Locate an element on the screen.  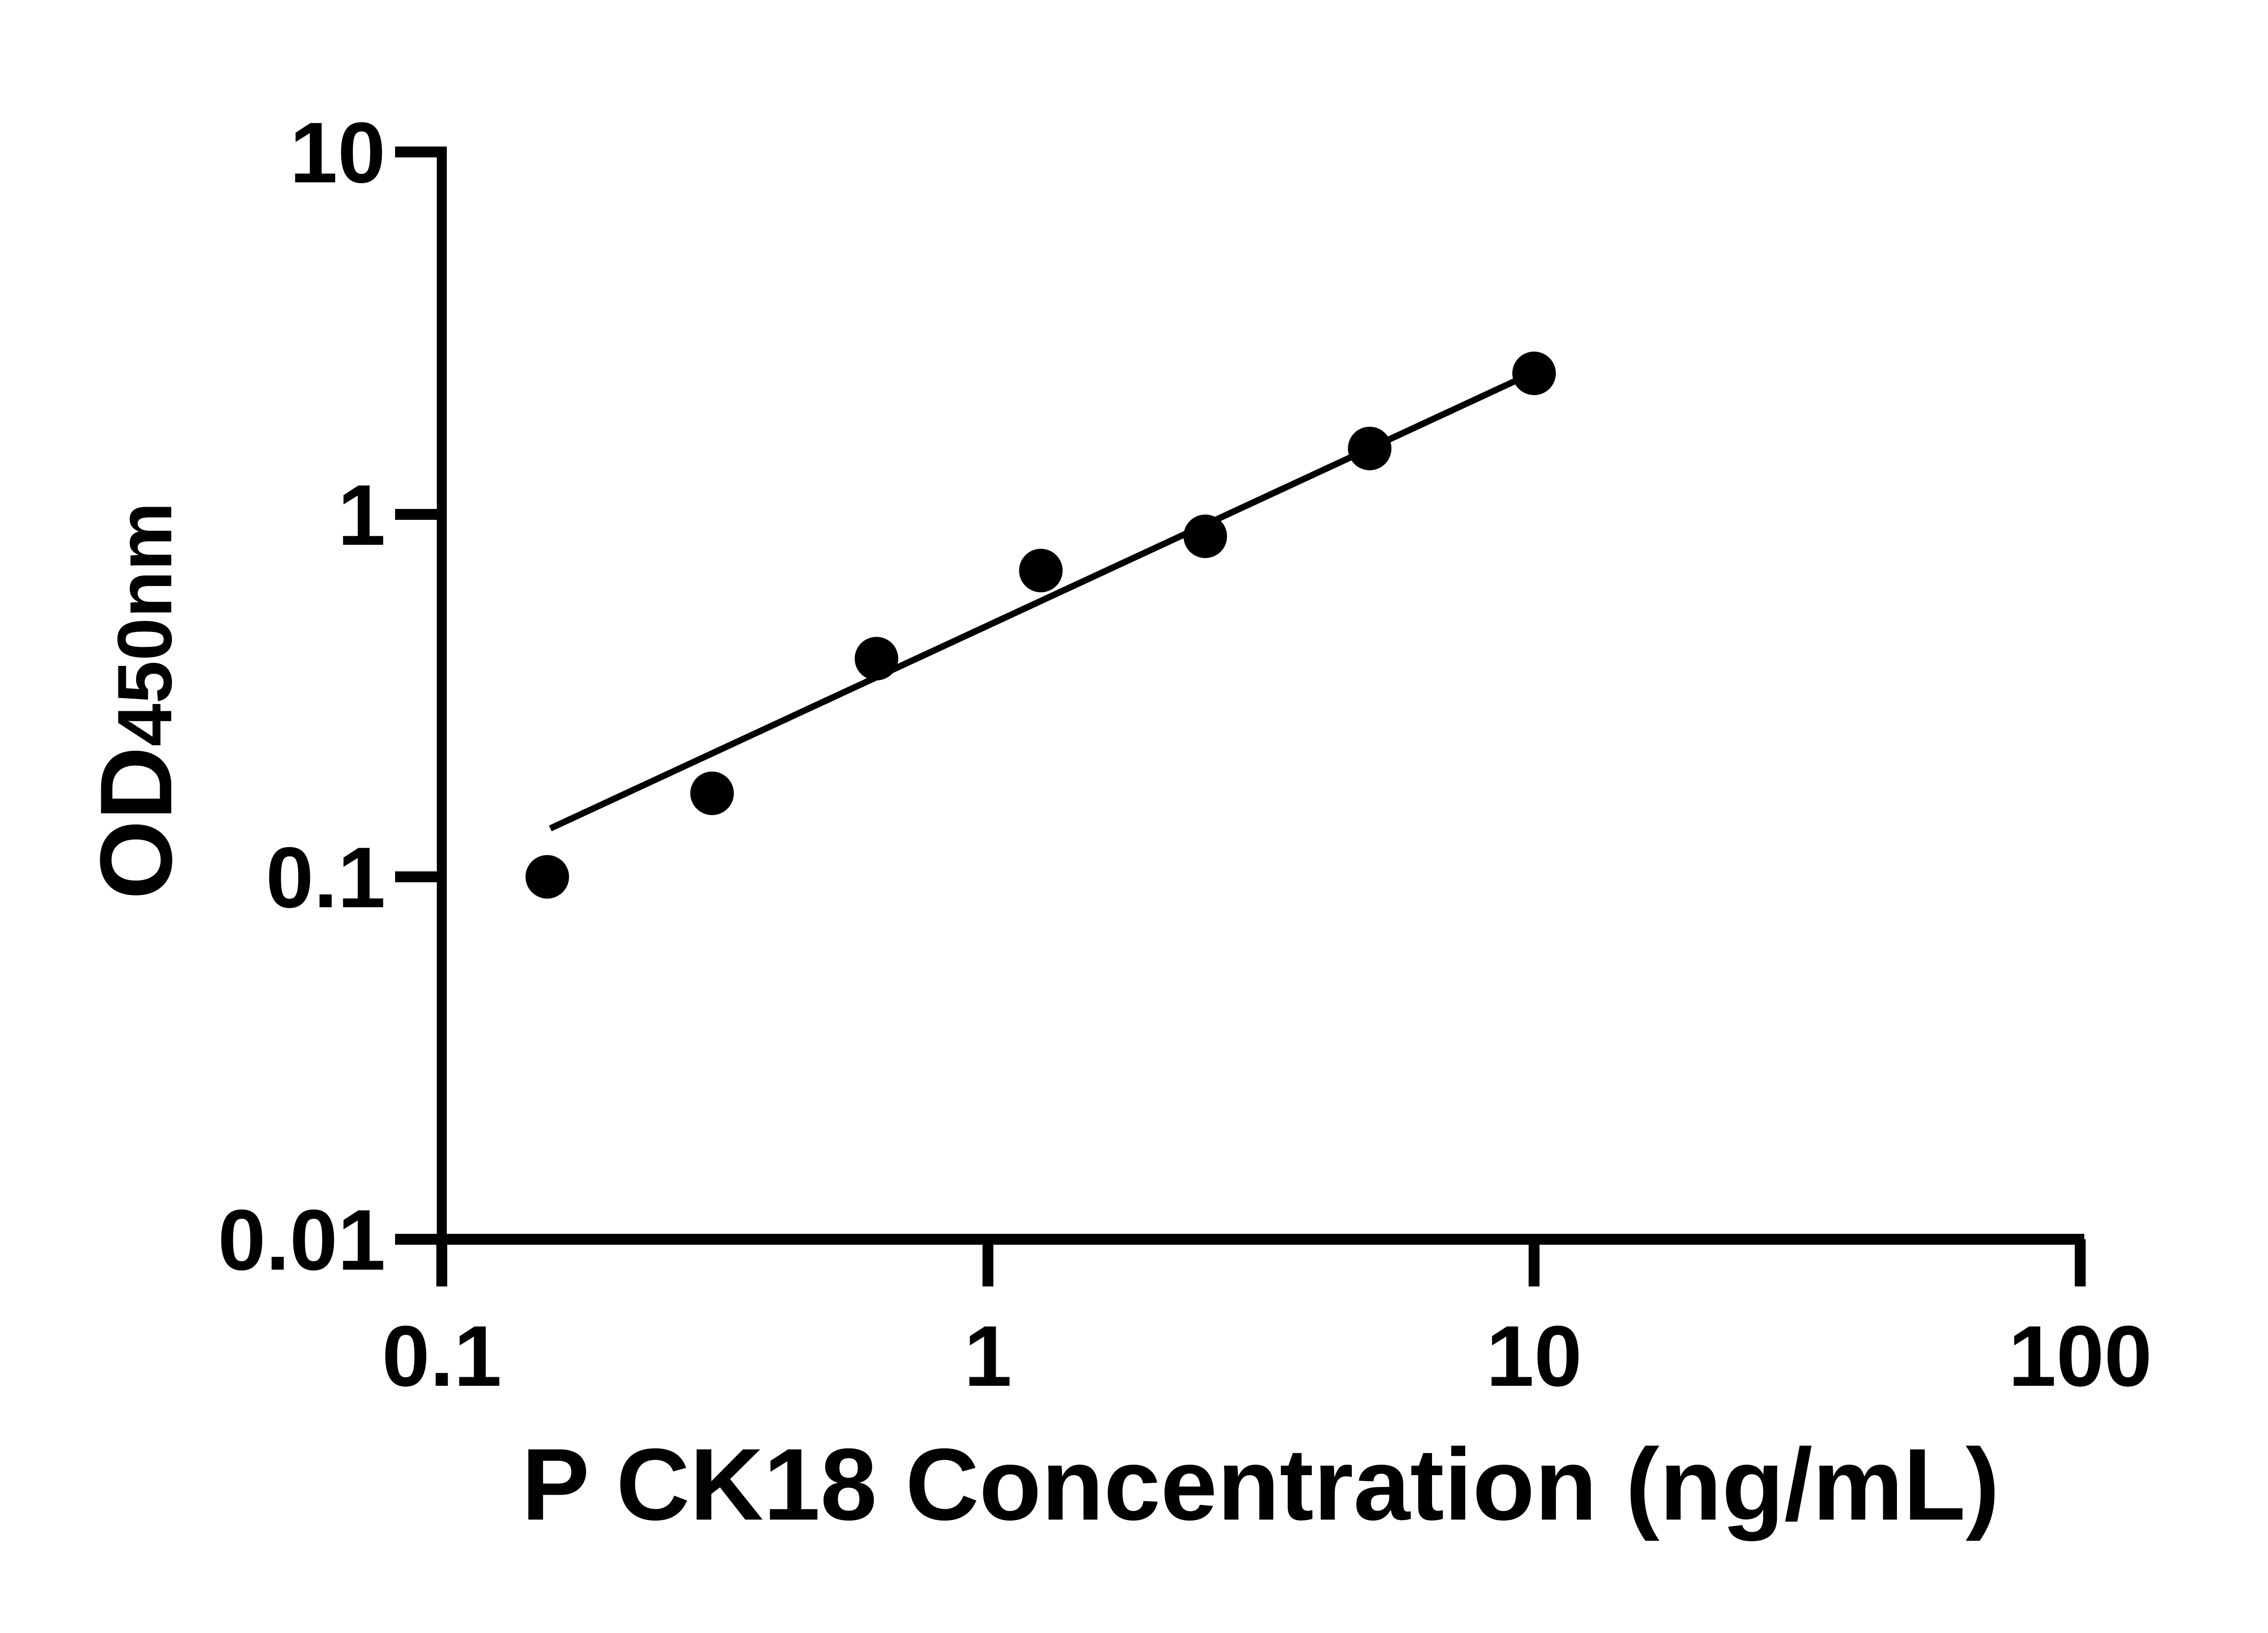
x-tick-label: 10 is located at coordinates (1534, 1356).